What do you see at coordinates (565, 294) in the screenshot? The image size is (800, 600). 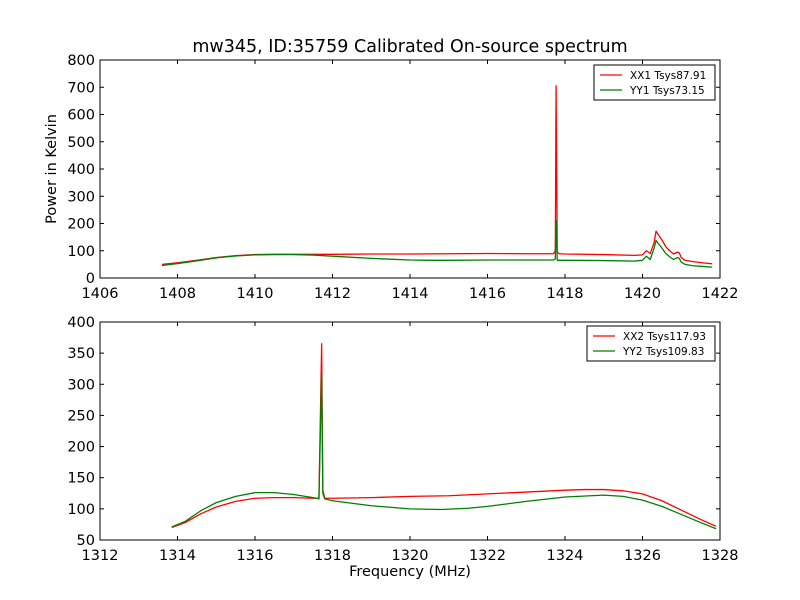 I see `x-tick-label: 1418` at bounding box center [565, 294].